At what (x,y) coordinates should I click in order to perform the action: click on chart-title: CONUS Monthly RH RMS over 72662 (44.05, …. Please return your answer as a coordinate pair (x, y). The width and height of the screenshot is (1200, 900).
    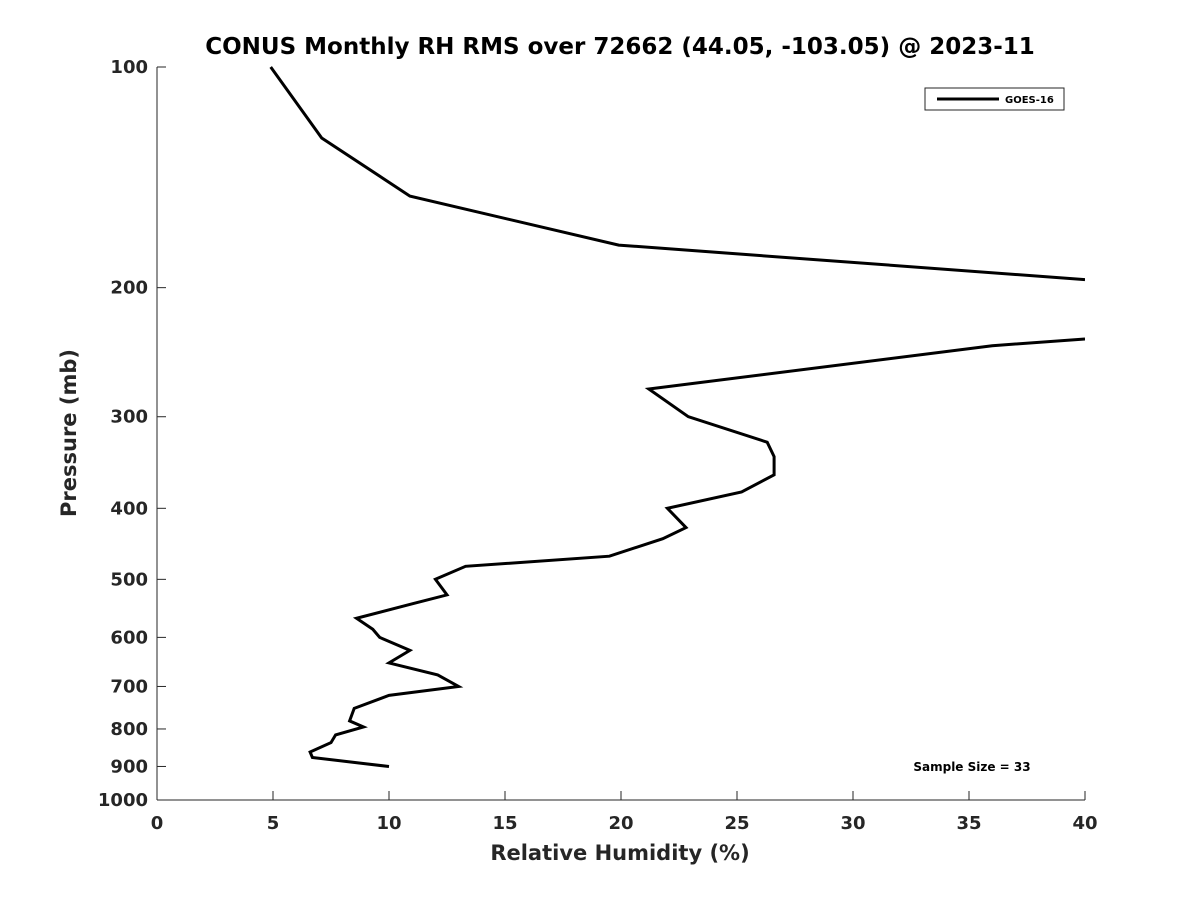
    Looking at the image, I should click on (620, 47).